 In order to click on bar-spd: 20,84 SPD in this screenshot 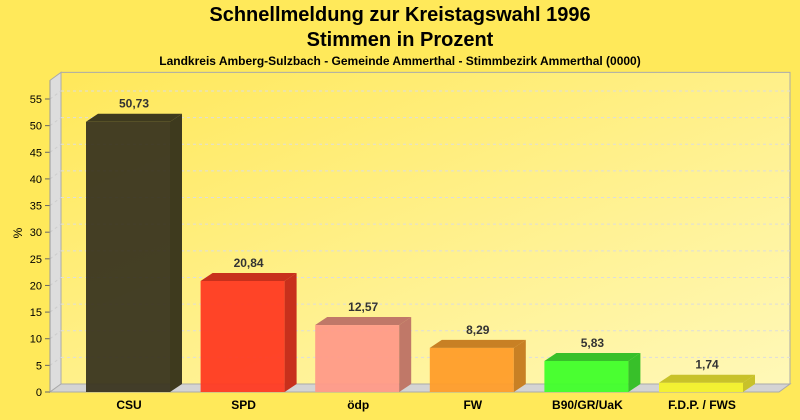, I will do `click(248, 334)`.